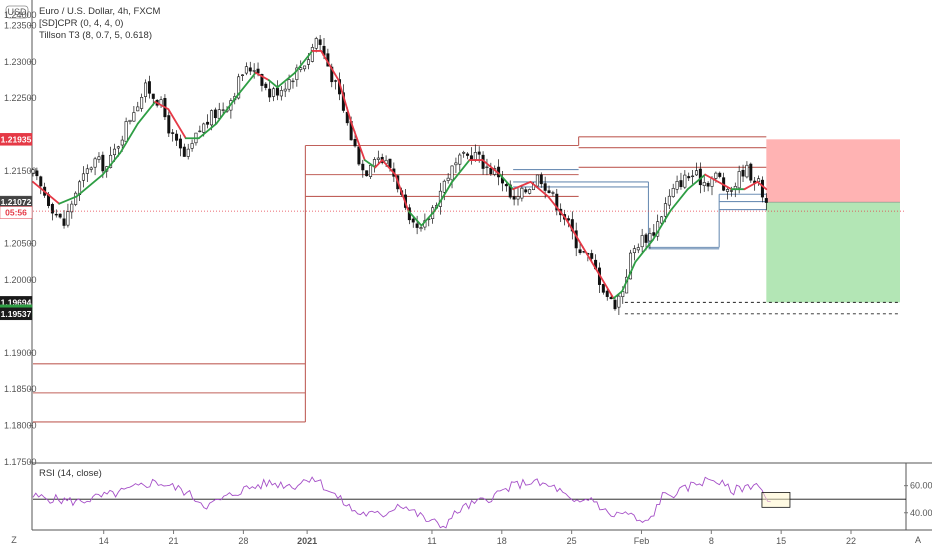 The height and width of the screenshot is (550, 932). What do you see at coordinates (502, 541) in the screenshot?
I see `x-tick-label-5: 18` at bounding box center [502, 541].